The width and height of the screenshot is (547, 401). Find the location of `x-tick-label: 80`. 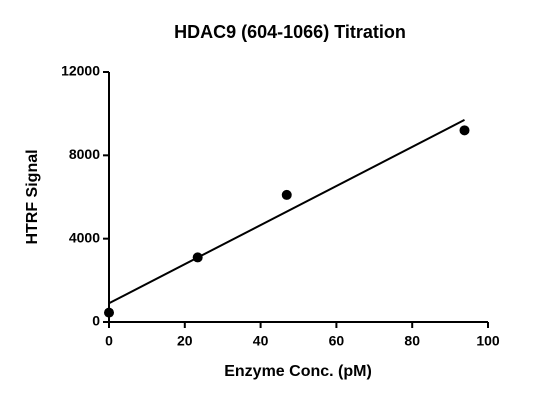

x-tick-label: 80 is located at coordinates (412, 341).